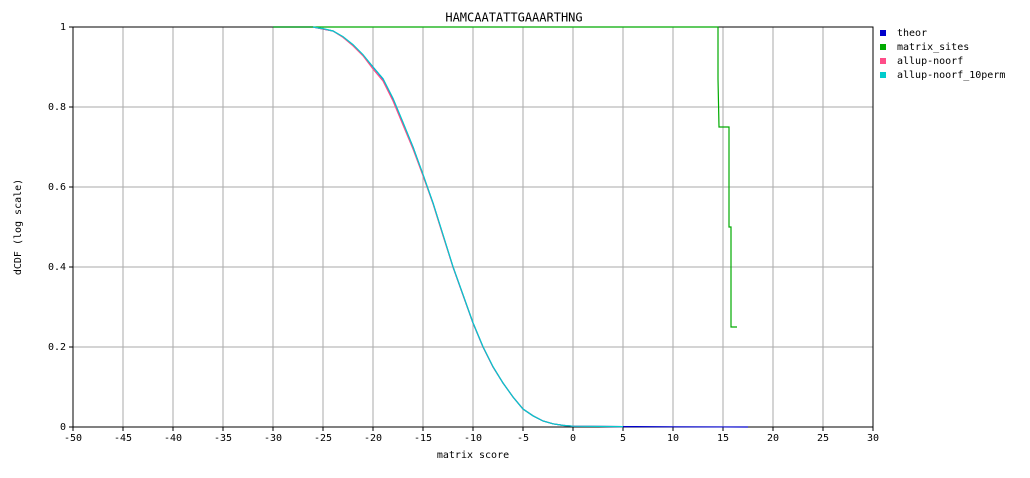  I want to click on x-axis-label: matrix score, so click(473, 455).